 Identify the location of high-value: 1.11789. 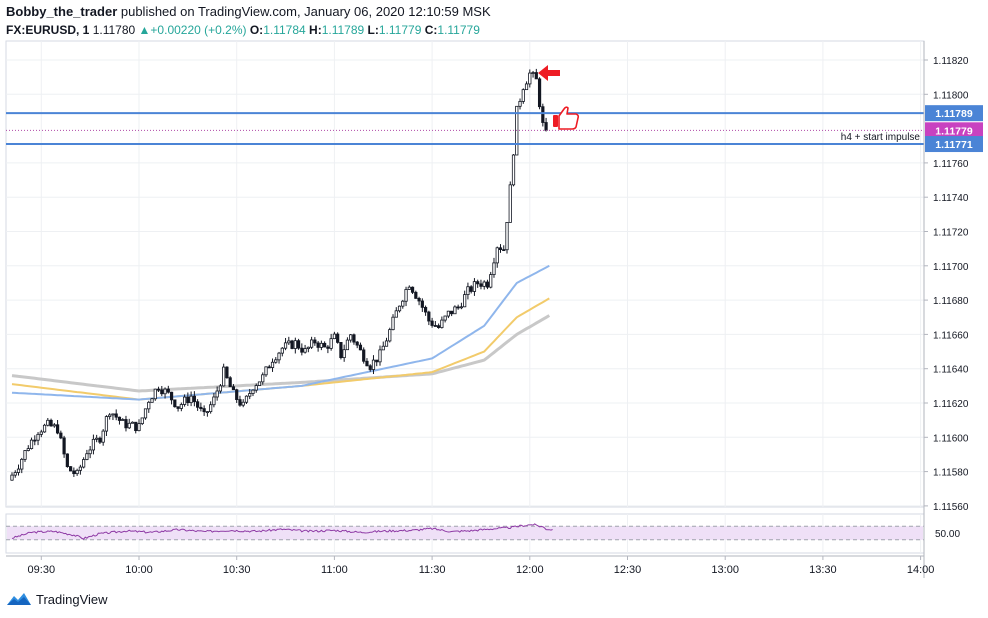
(343, 30).